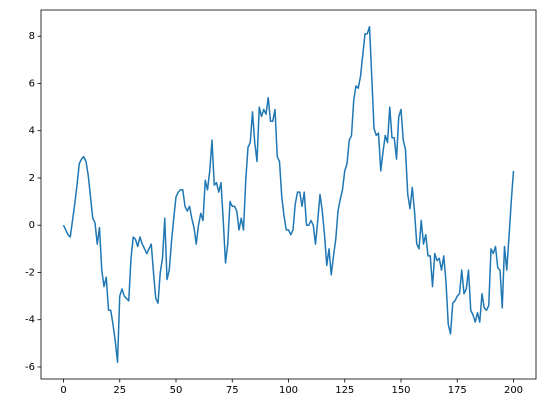 Image resolution: width=546 pixels, height=413 pixels. What do you see at coordinates (400, 390) in the screenshot?
I see `x-tick-label: 150` at bounding box center [400, 390].